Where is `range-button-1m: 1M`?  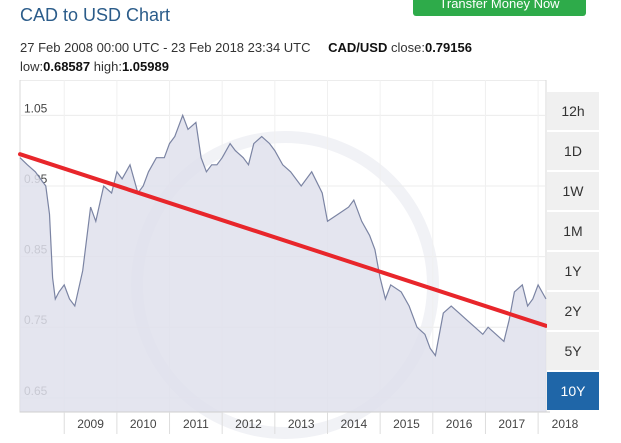
range-button-1m: 1M is located at coordinates (573, 231).